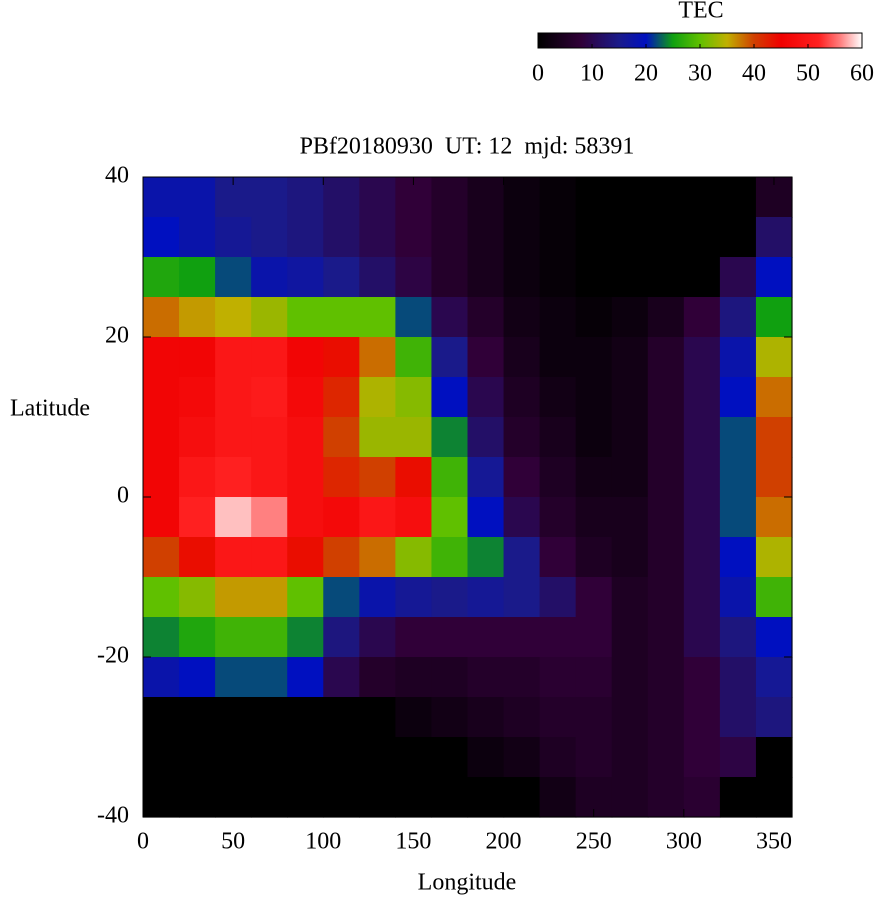  What do you see at coordinates (538, 74) in the screenshot?
I see `colorbar-tick-label: 0` at bounding box center [538, 74].